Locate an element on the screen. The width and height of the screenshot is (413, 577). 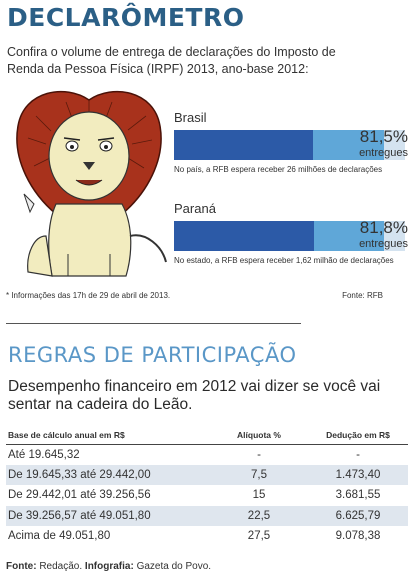
table-header: Alíquota % is located at coordinates (258, 436).